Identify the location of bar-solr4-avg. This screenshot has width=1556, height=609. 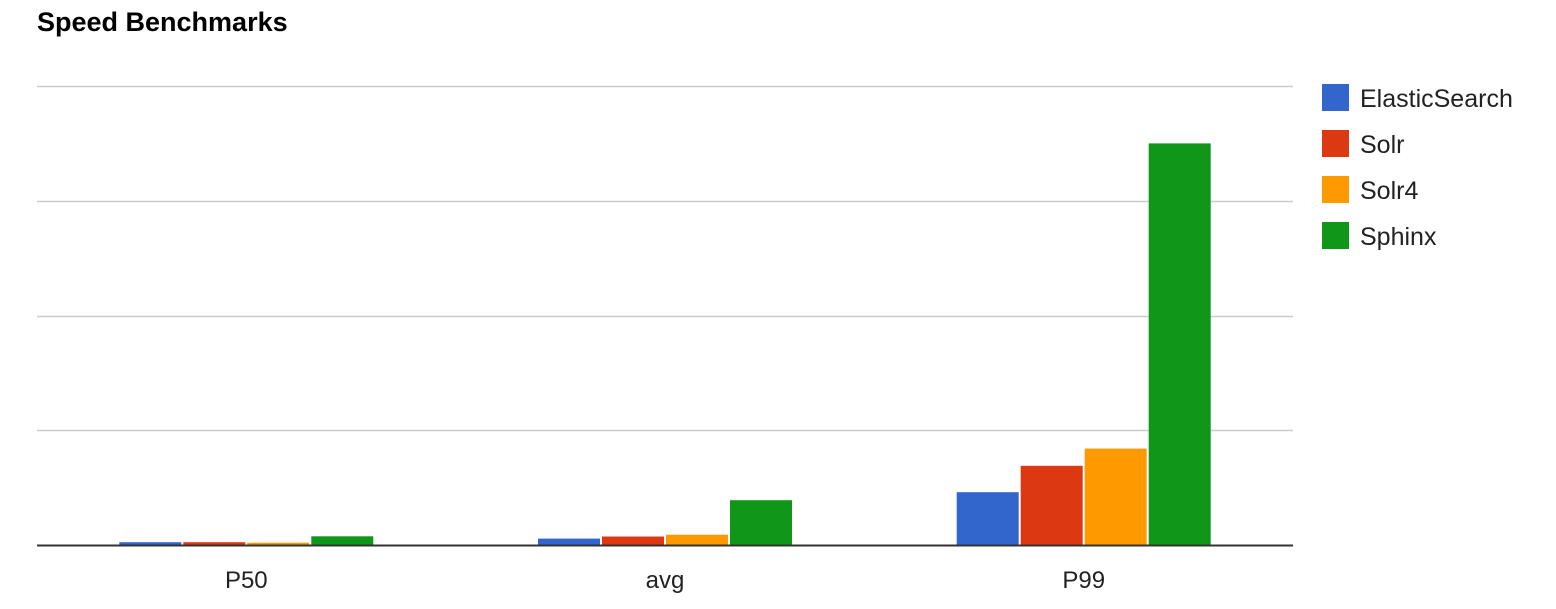
(697, 539).